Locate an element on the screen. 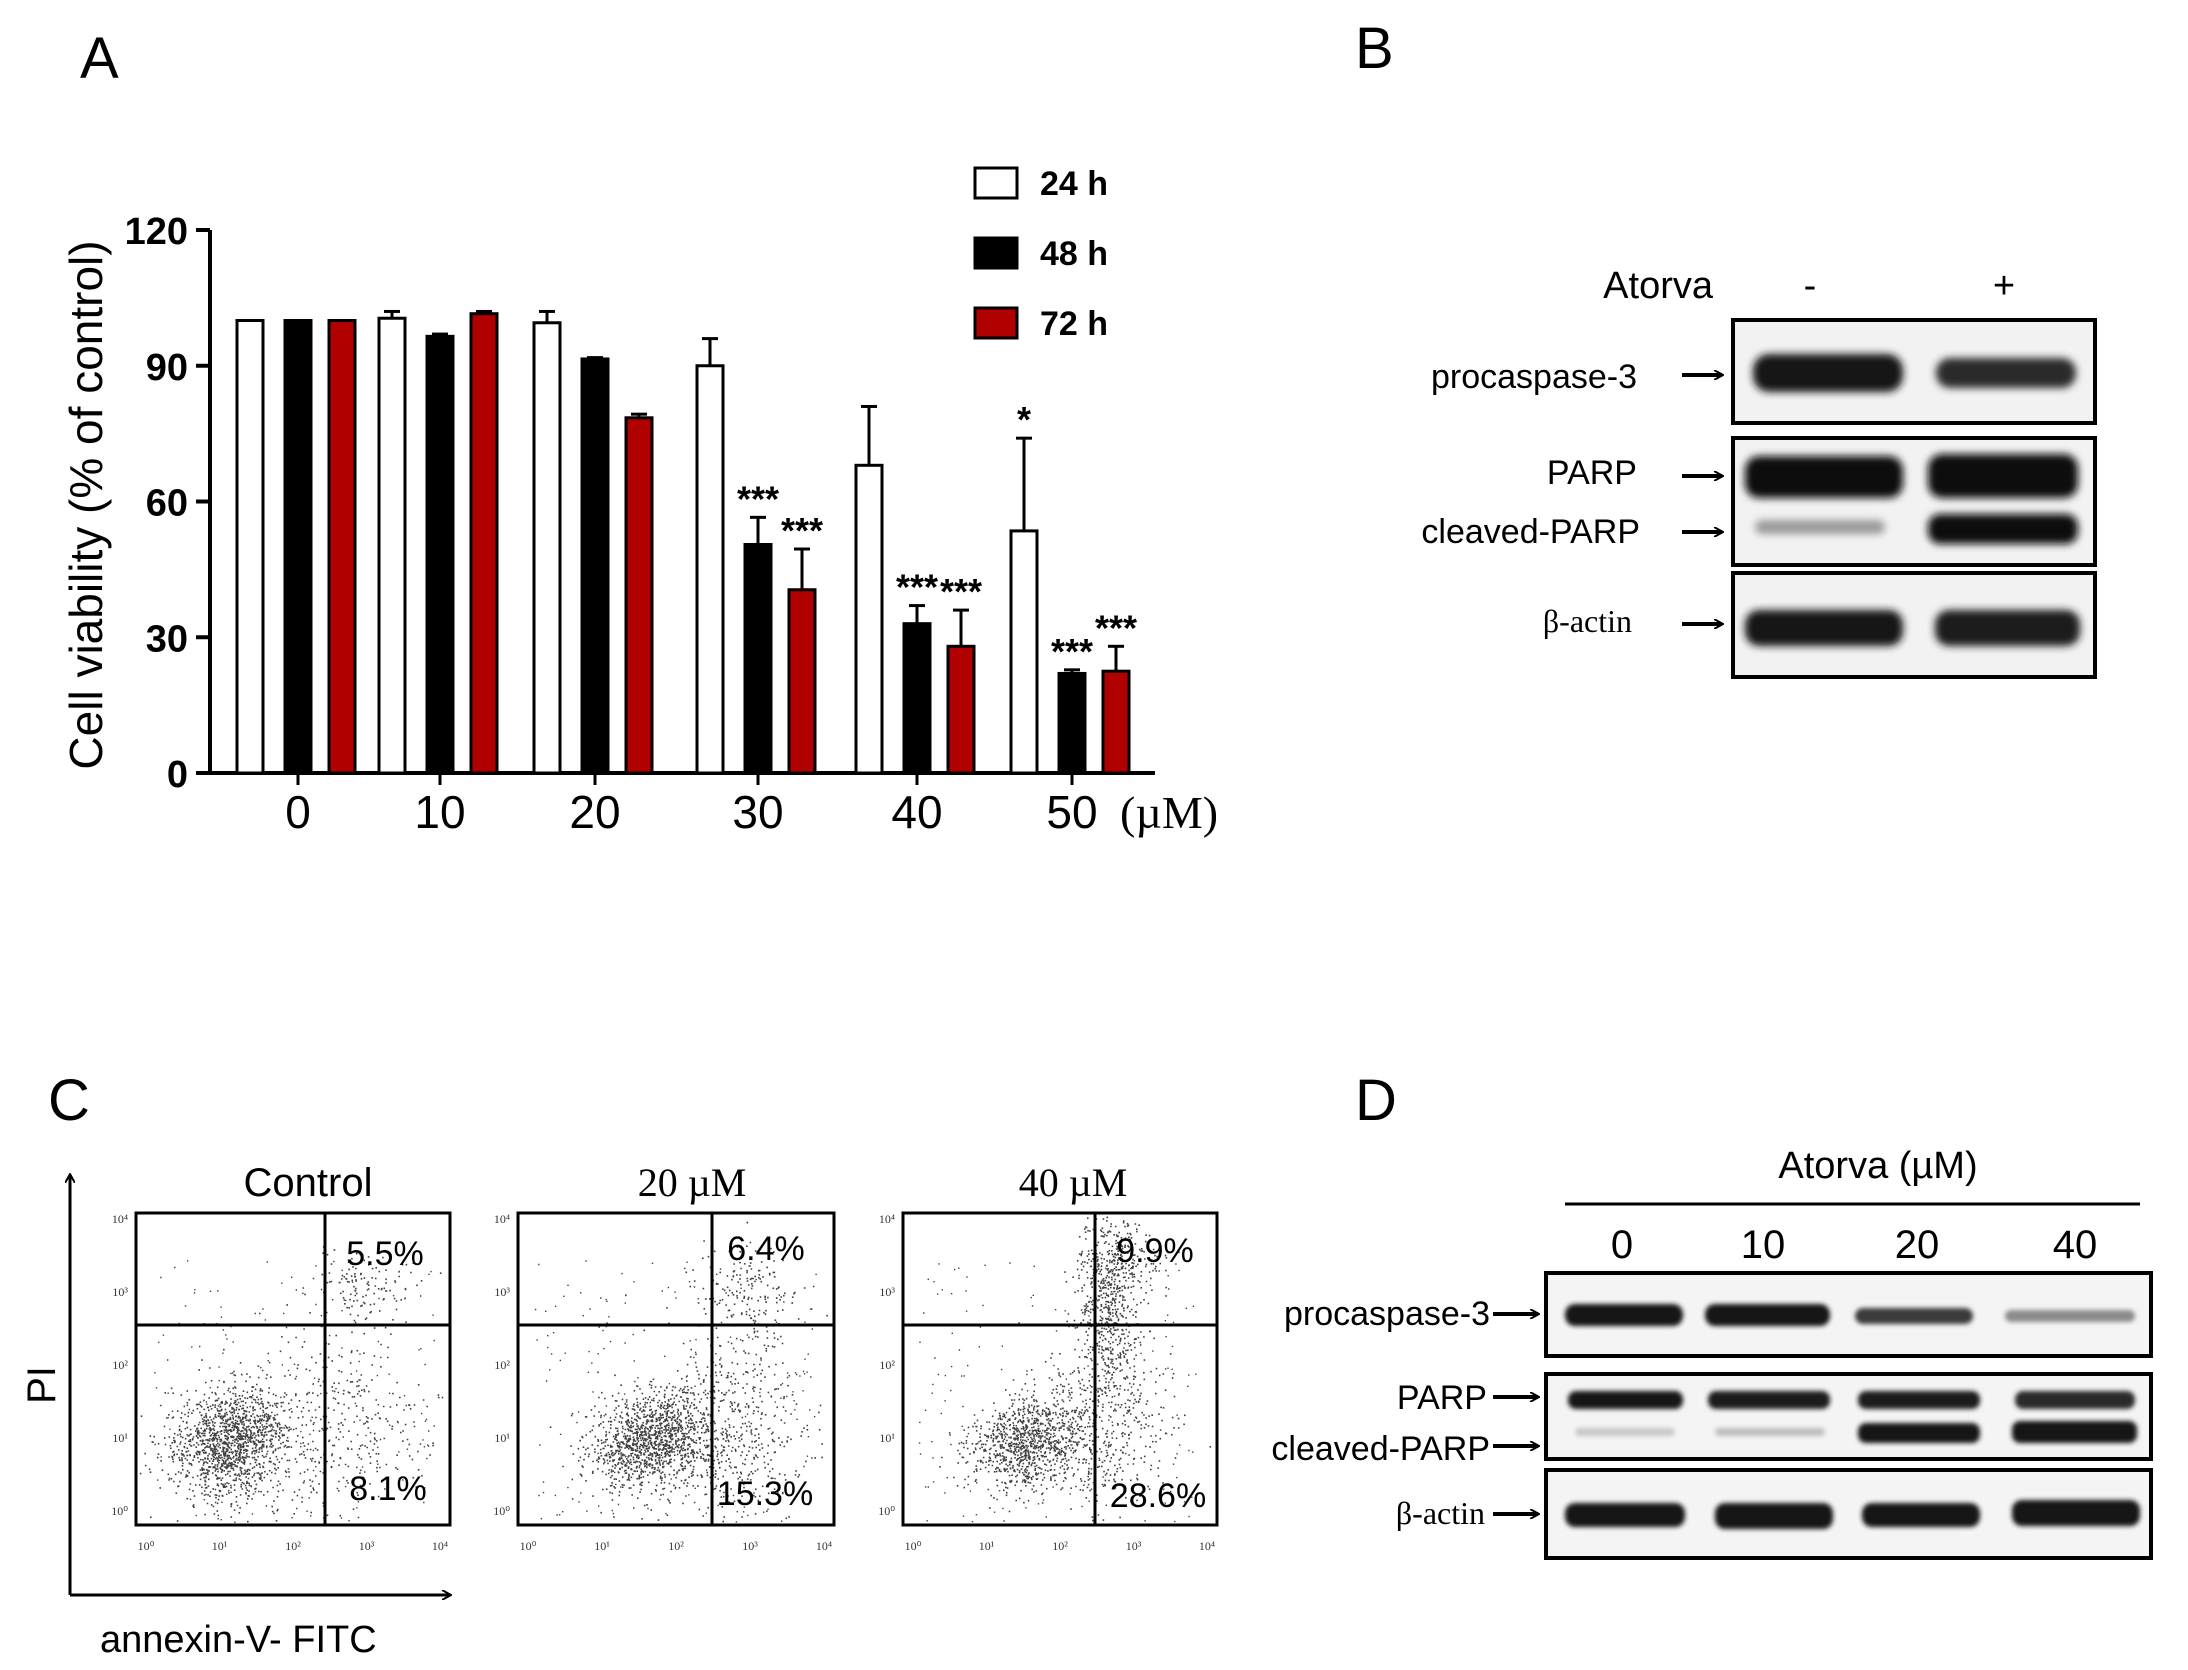  lower-right-percent: 28.6% is located at coordinates (1158, 1496).